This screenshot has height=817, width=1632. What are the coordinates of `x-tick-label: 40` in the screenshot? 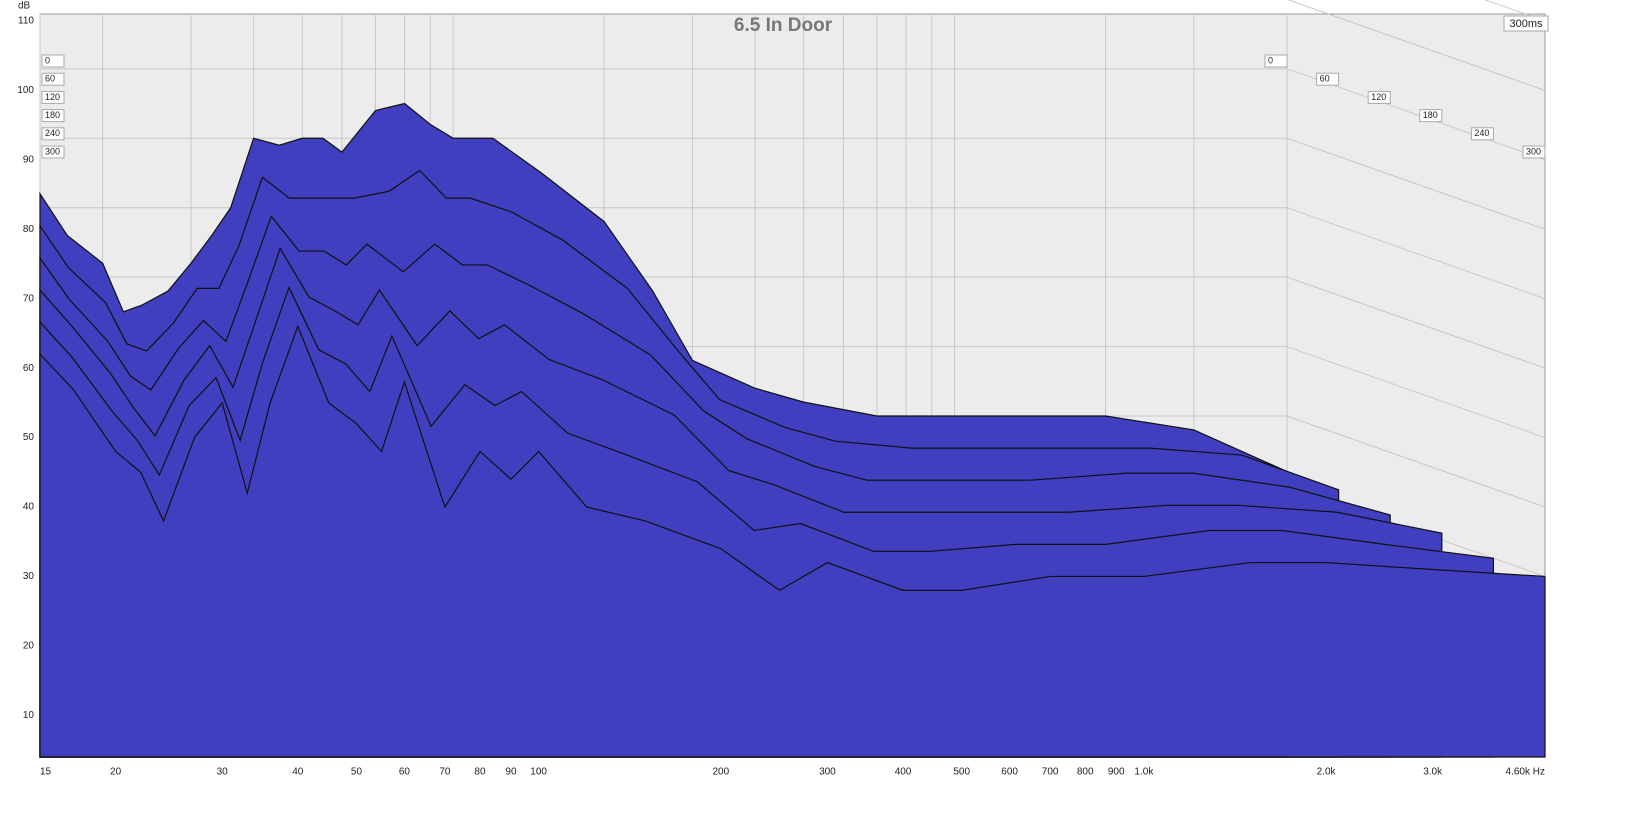 It's located at (298, 772).